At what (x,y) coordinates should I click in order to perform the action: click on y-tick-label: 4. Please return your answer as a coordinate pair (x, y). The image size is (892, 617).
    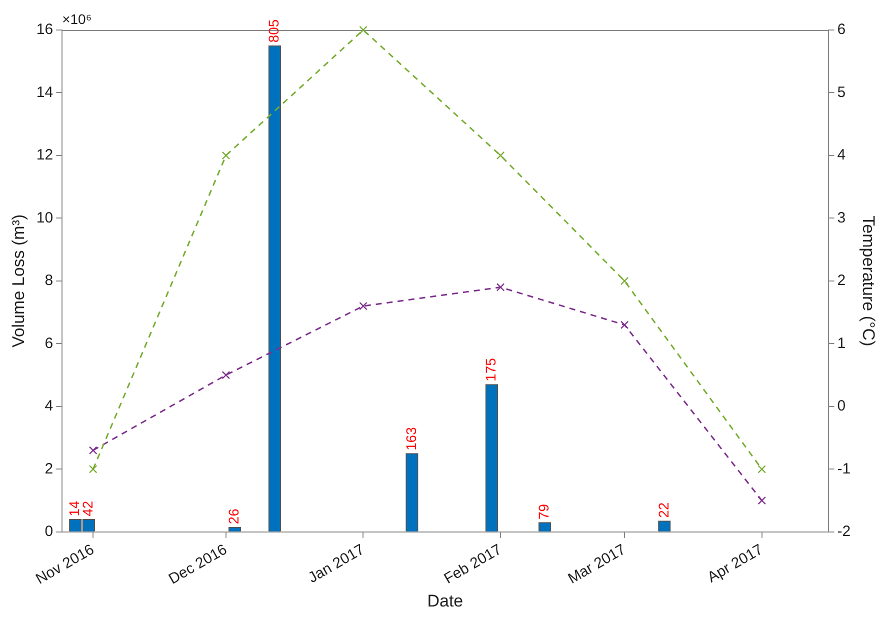
    Looking at the image, I should click on (49, 406).